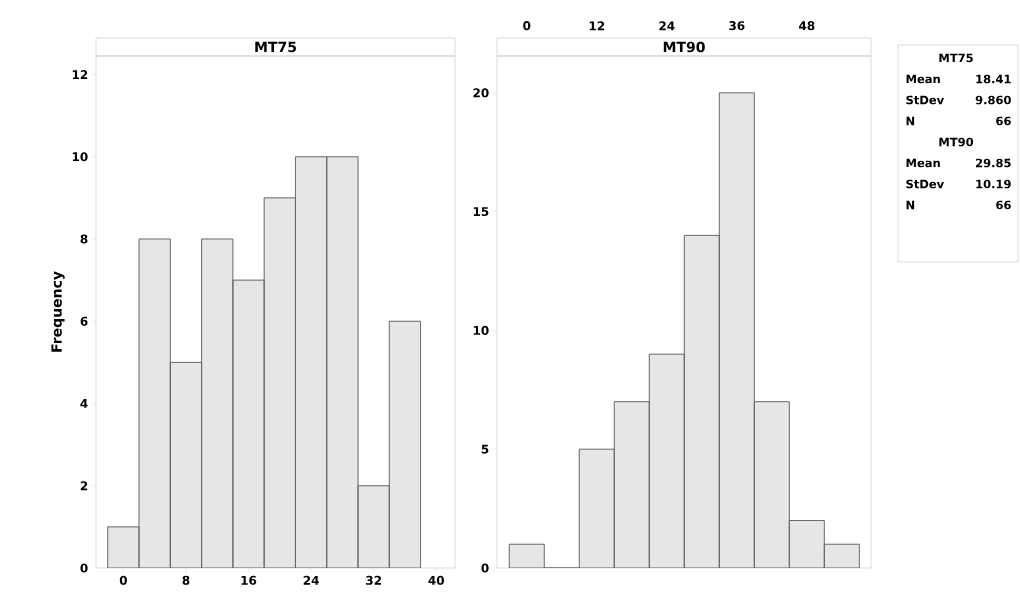 The image size is (1020, 596). Describe the element at coordinates (84, 239) in the screenshot. I see `y-tick-label: 8` at that location.